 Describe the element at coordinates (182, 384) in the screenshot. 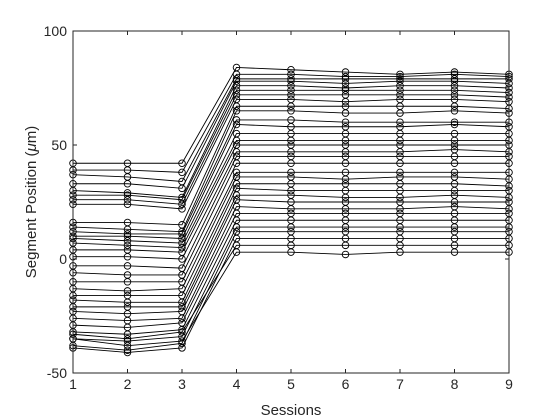

I see `x-tick-label: 3` at that location.